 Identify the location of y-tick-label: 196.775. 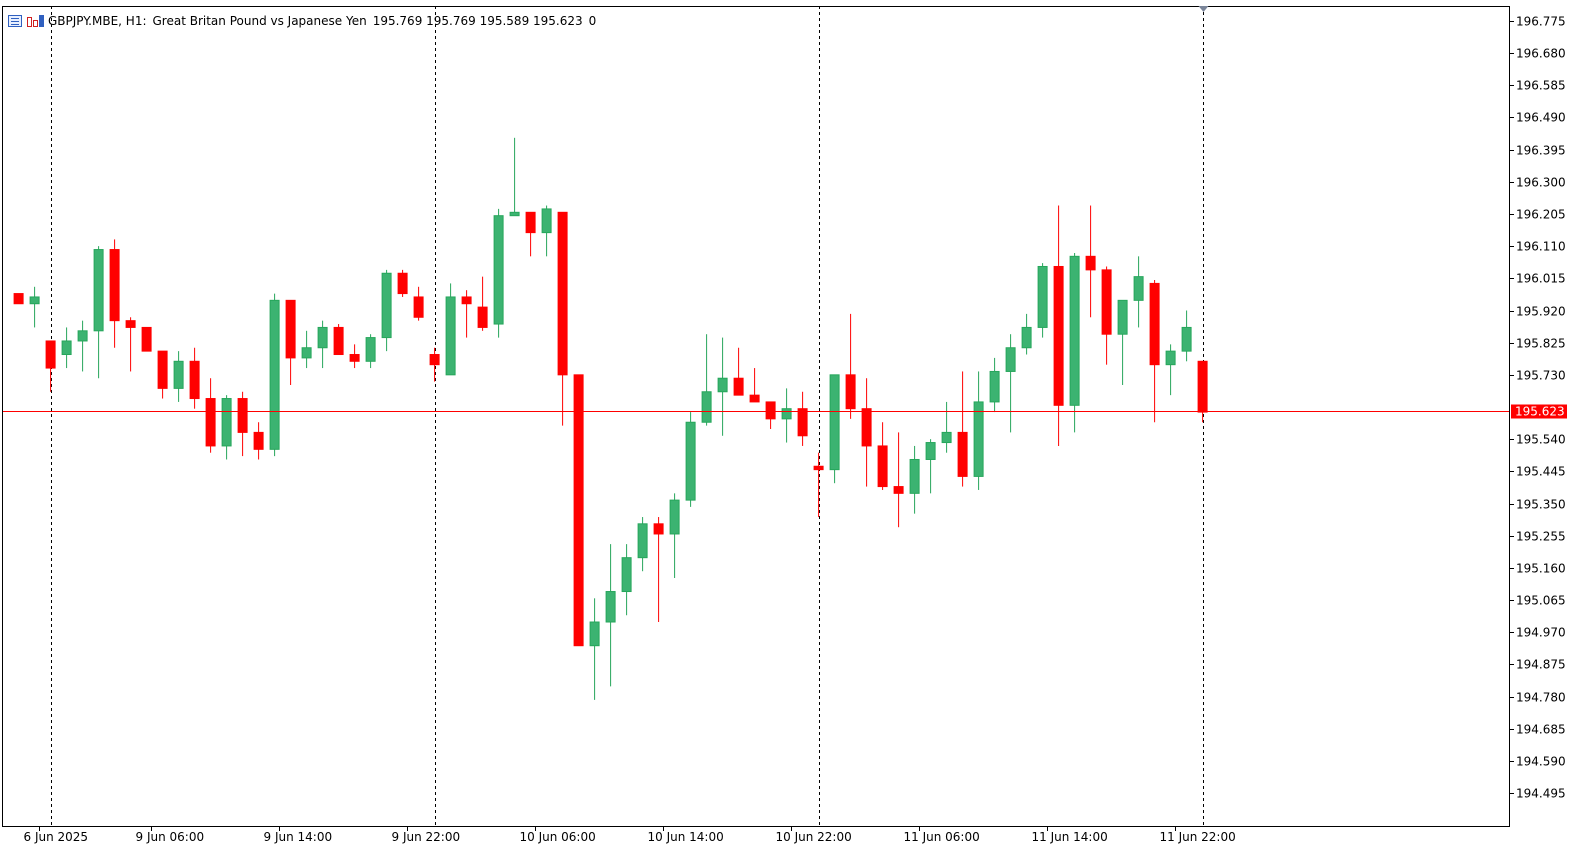
(1541, 22).